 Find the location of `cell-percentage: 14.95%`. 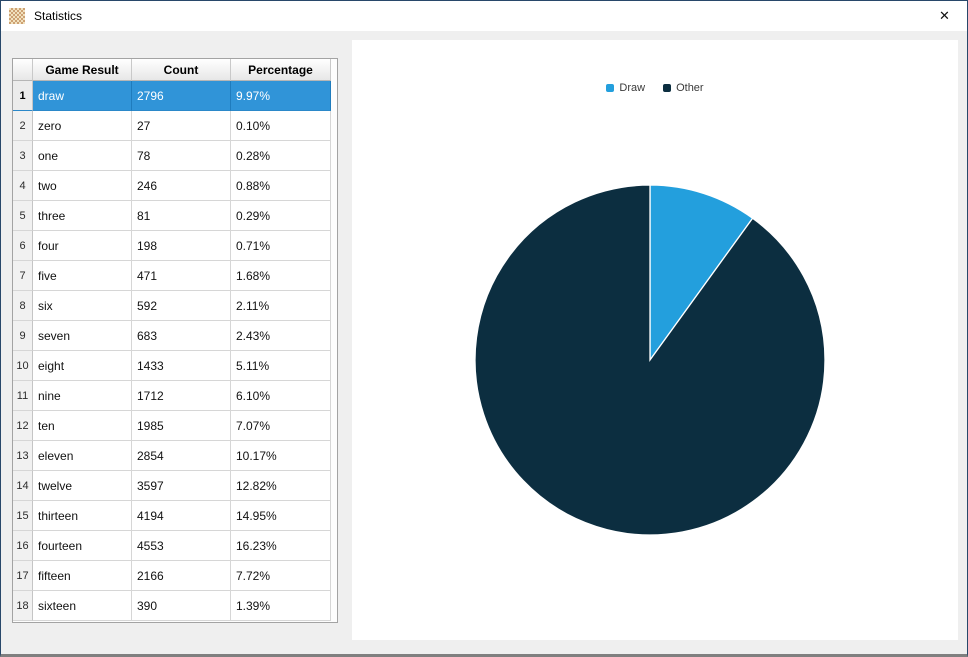

cell-percentage: 14.95% is located at coordinates (281, 516).